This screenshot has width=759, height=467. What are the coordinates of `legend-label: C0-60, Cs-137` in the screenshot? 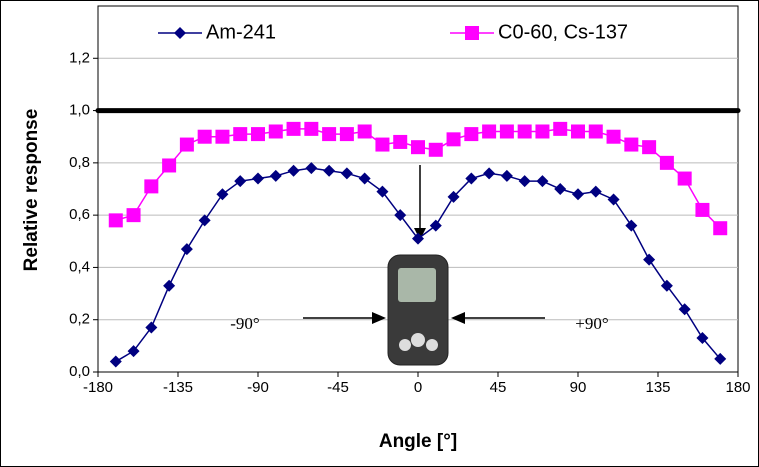 It's located at (563, 32).